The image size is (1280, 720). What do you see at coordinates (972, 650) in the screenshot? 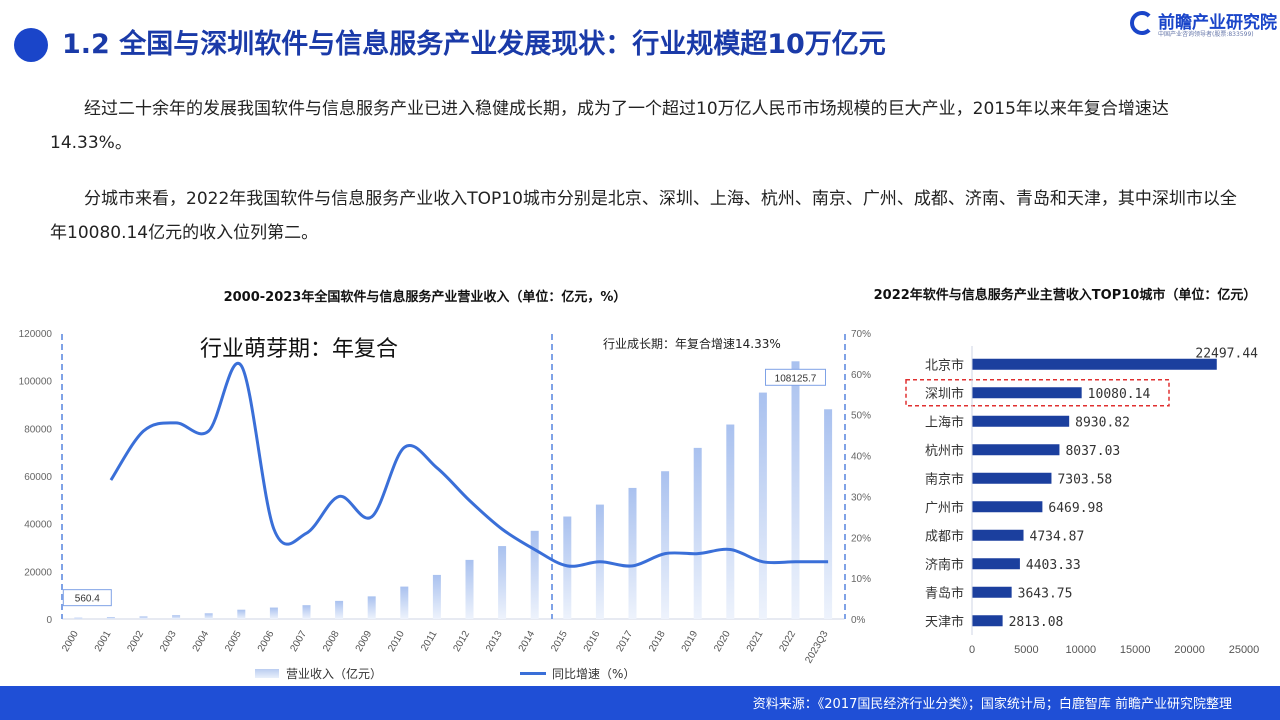
I see `x-tick-label: 0` at bounding box center [972, 650].